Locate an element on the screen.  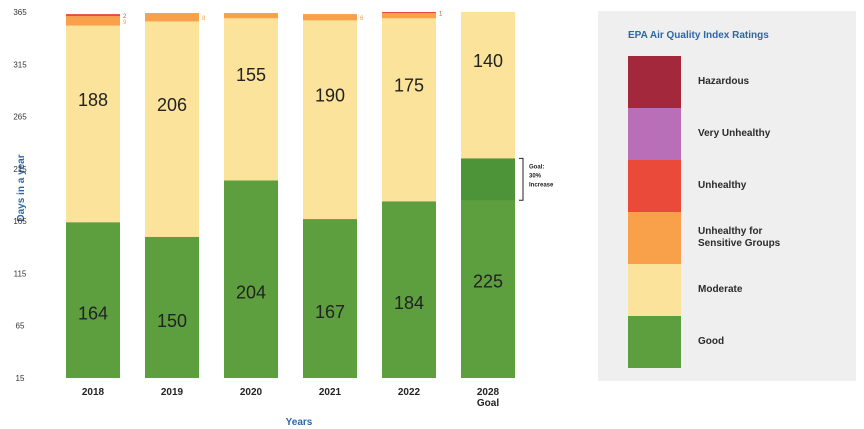
small-data-label: 1 is located at coordinates (441, 15).